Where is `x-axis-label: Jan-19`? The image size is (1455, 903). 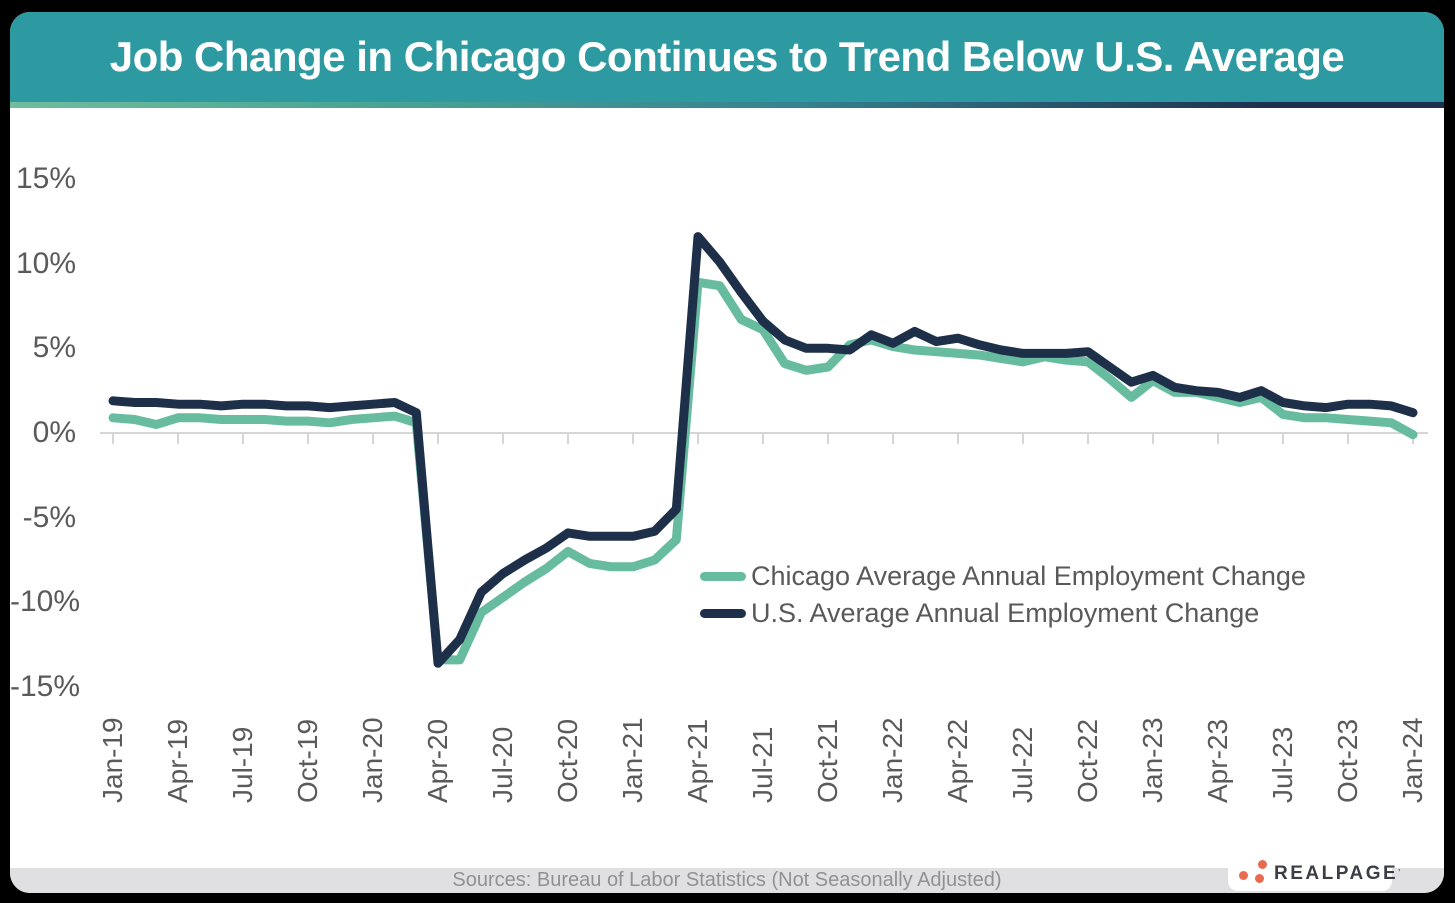
x-axis-label: Jan-19 is located at coordinates (112, 760).